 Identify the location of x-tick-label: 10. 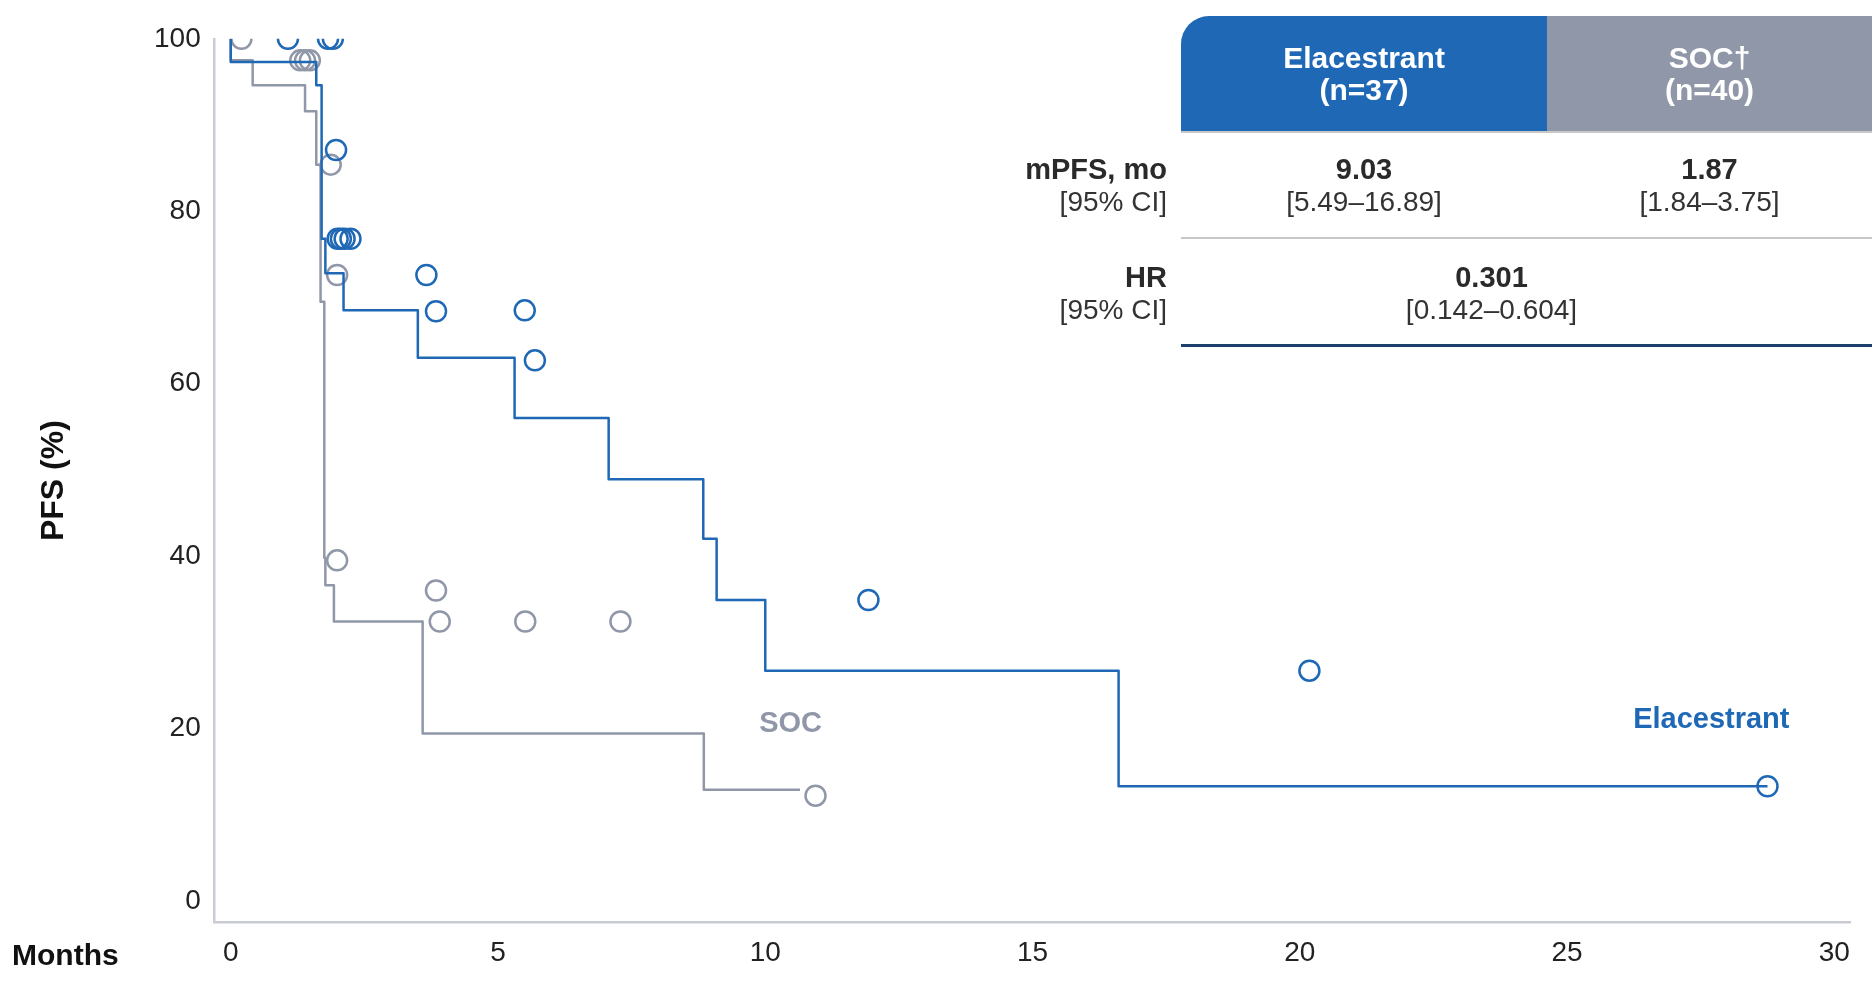
(765, 951).